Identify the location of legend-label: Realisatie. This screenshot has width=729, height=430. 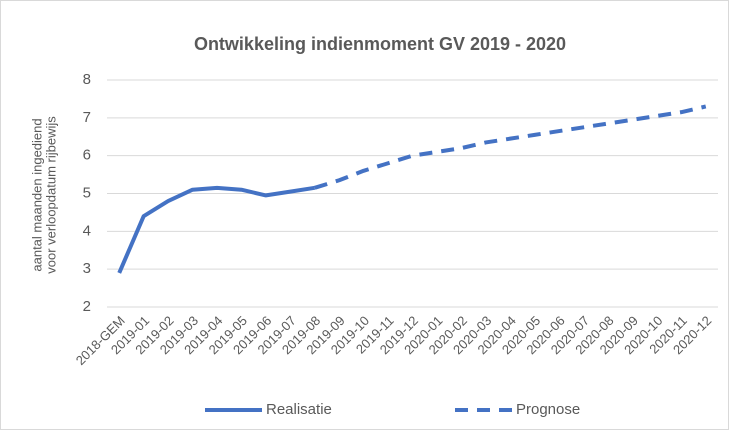
(299, 409).